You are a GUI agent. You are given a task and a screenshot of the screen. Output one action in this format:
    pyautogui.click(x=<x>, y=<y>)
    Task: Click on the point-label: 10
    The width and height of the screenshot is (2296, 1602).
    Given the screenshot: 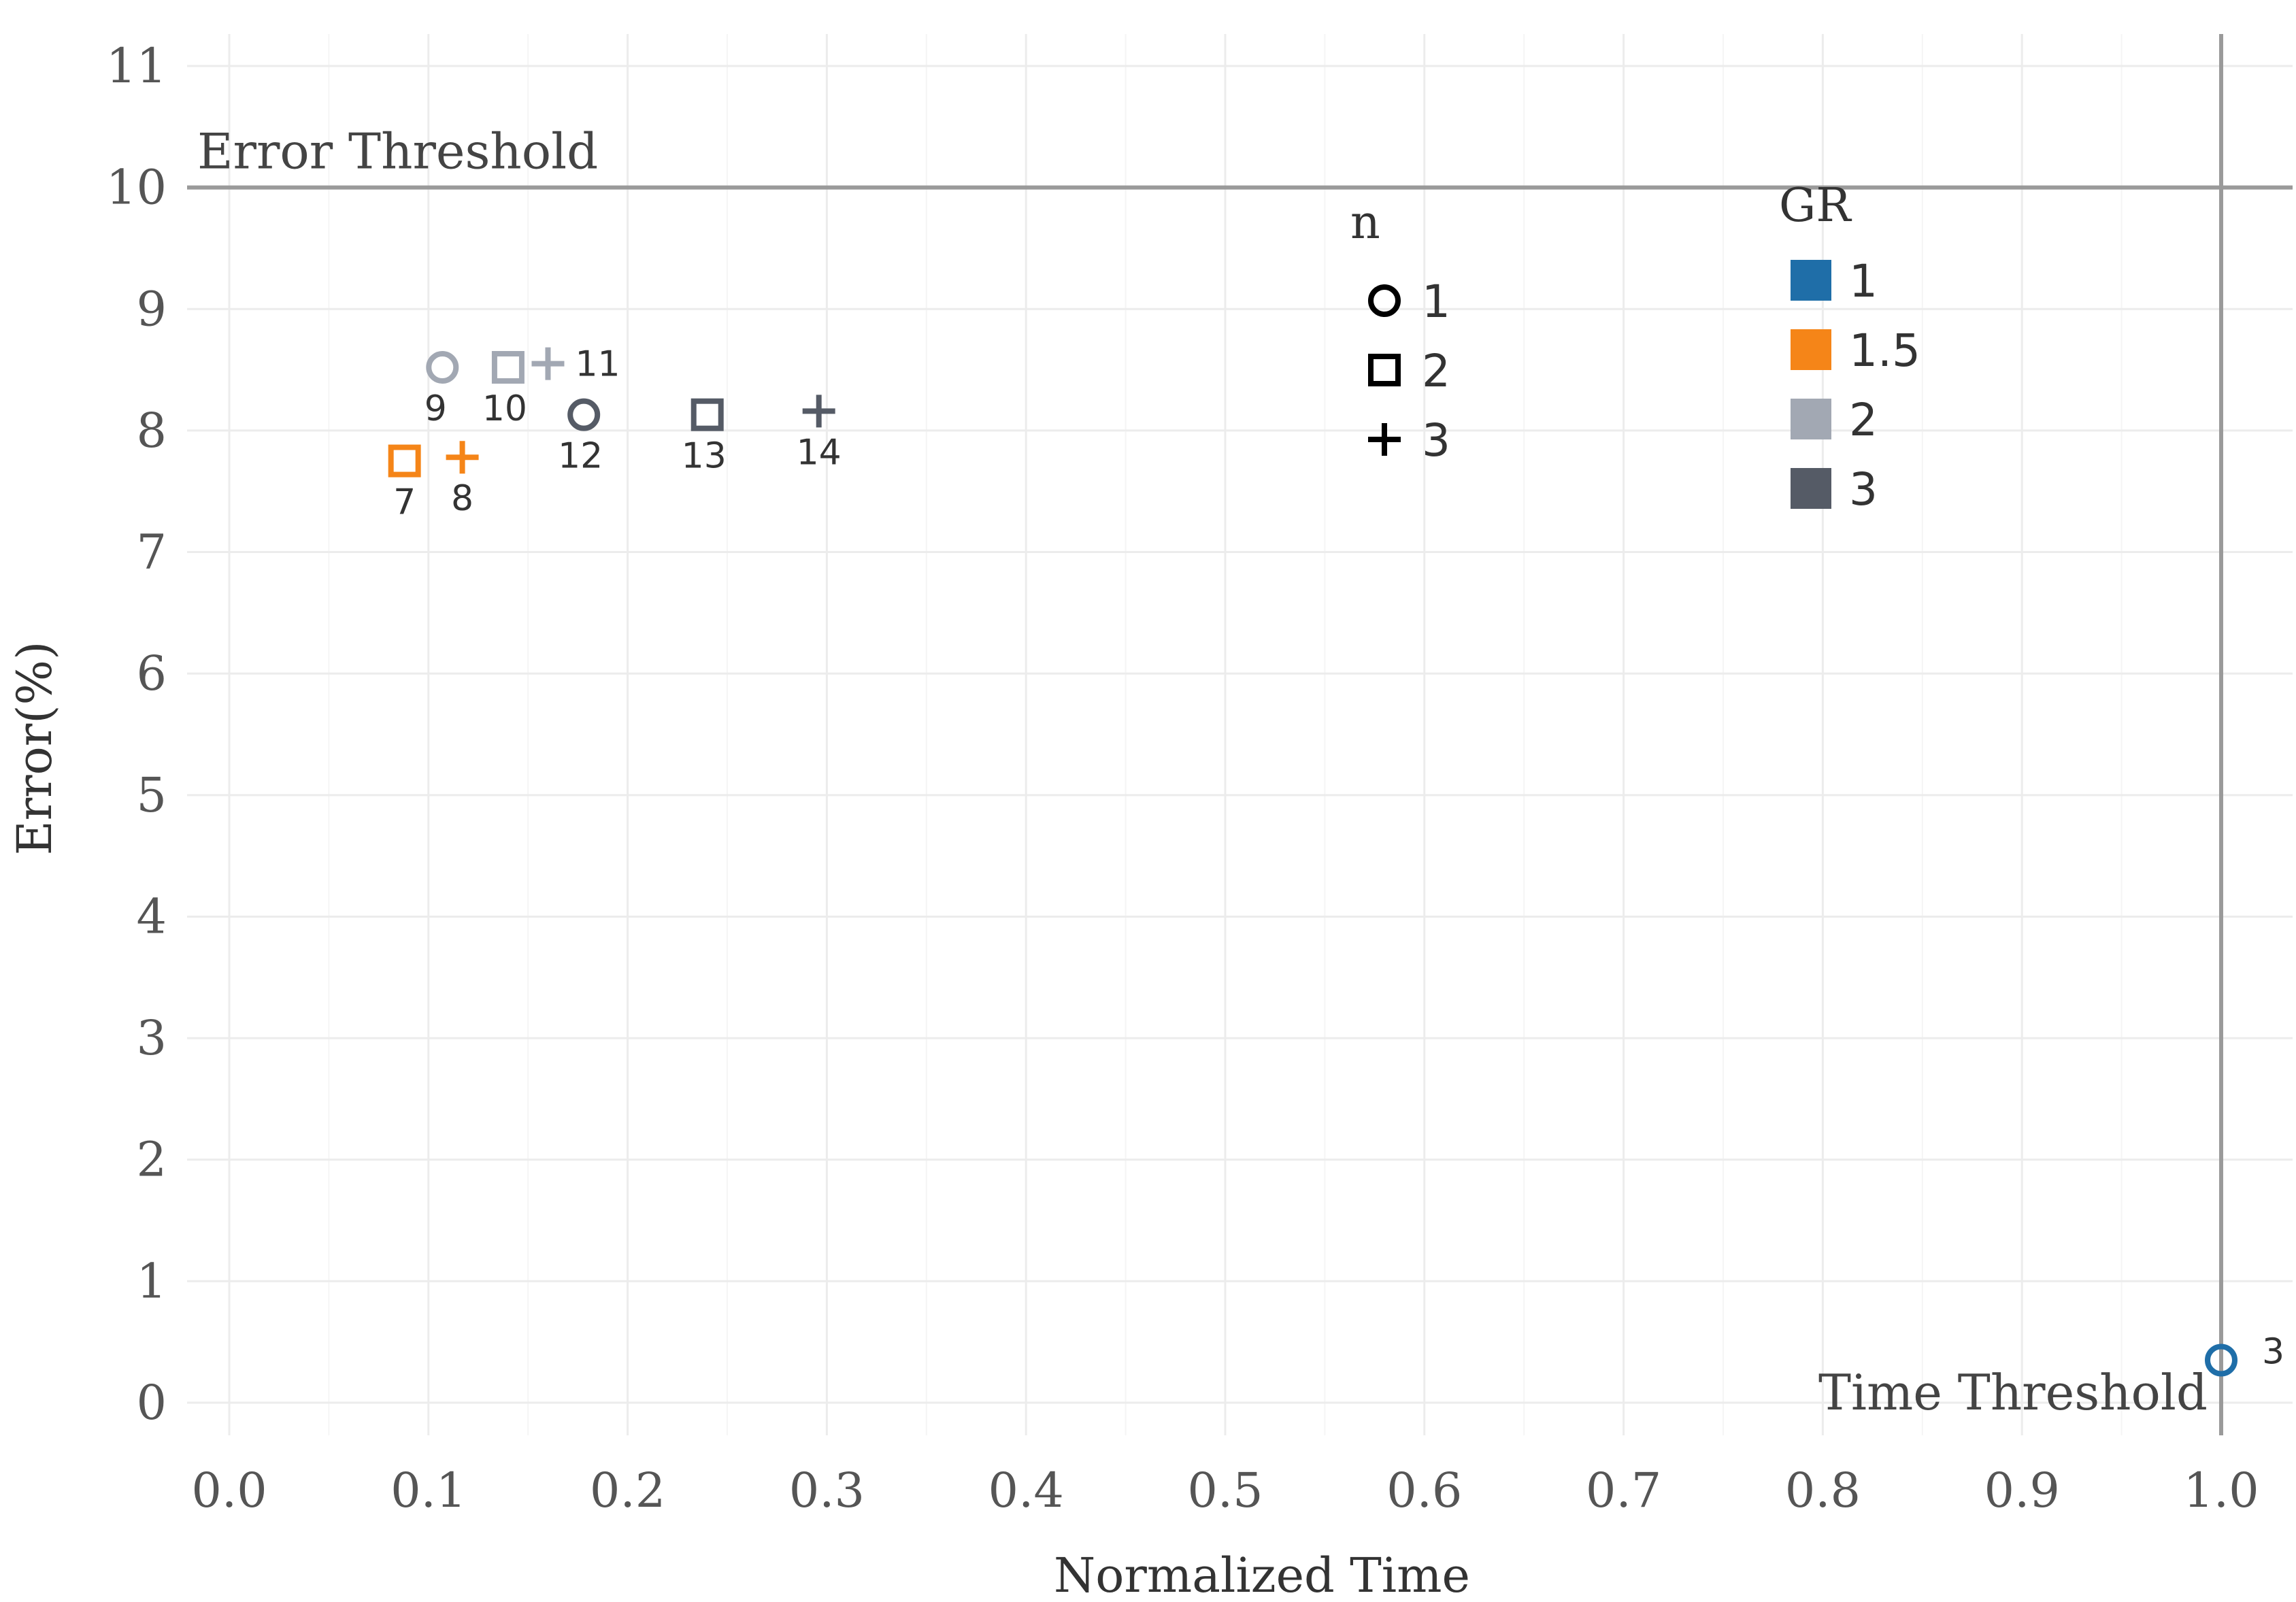 What is the action you would take?
    pyautogui.click(x=504, y=408)
    